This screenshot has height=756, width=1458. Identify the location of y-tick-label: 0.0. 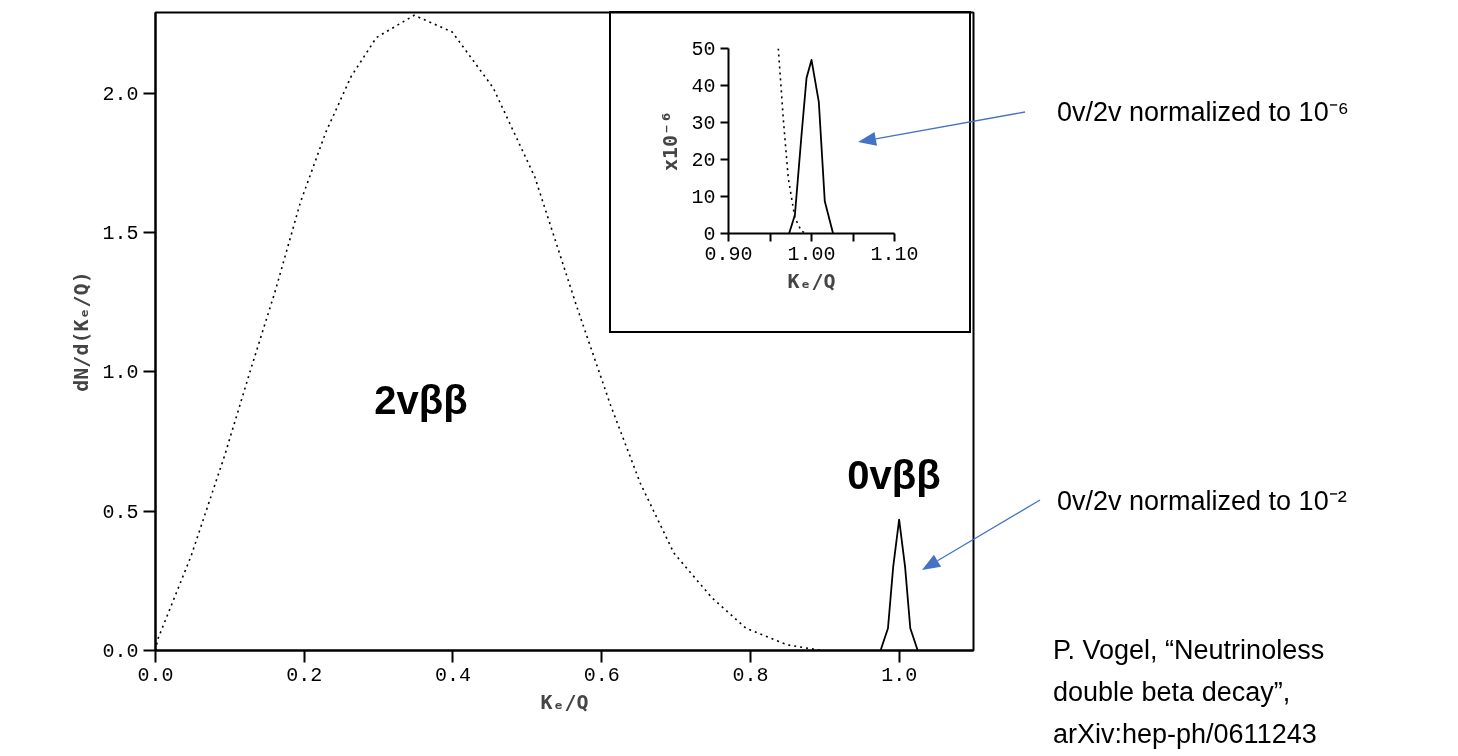
(120, 651).